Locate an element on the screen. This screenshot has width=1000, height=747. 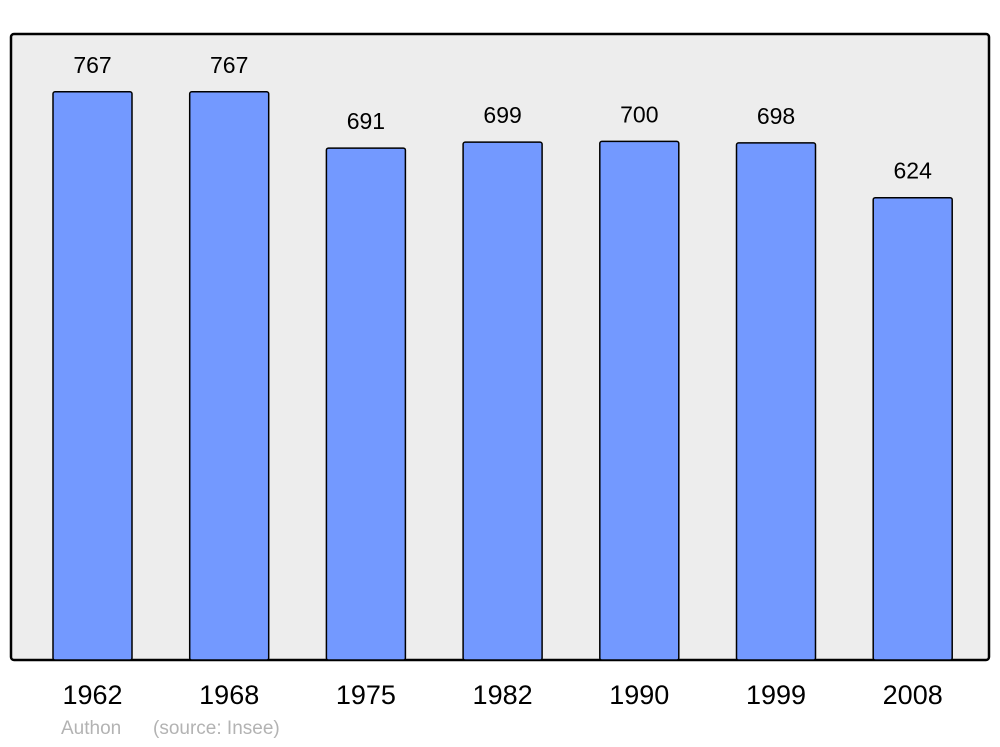
x-tick-label: 1982 is located at coordinates (503, 695).